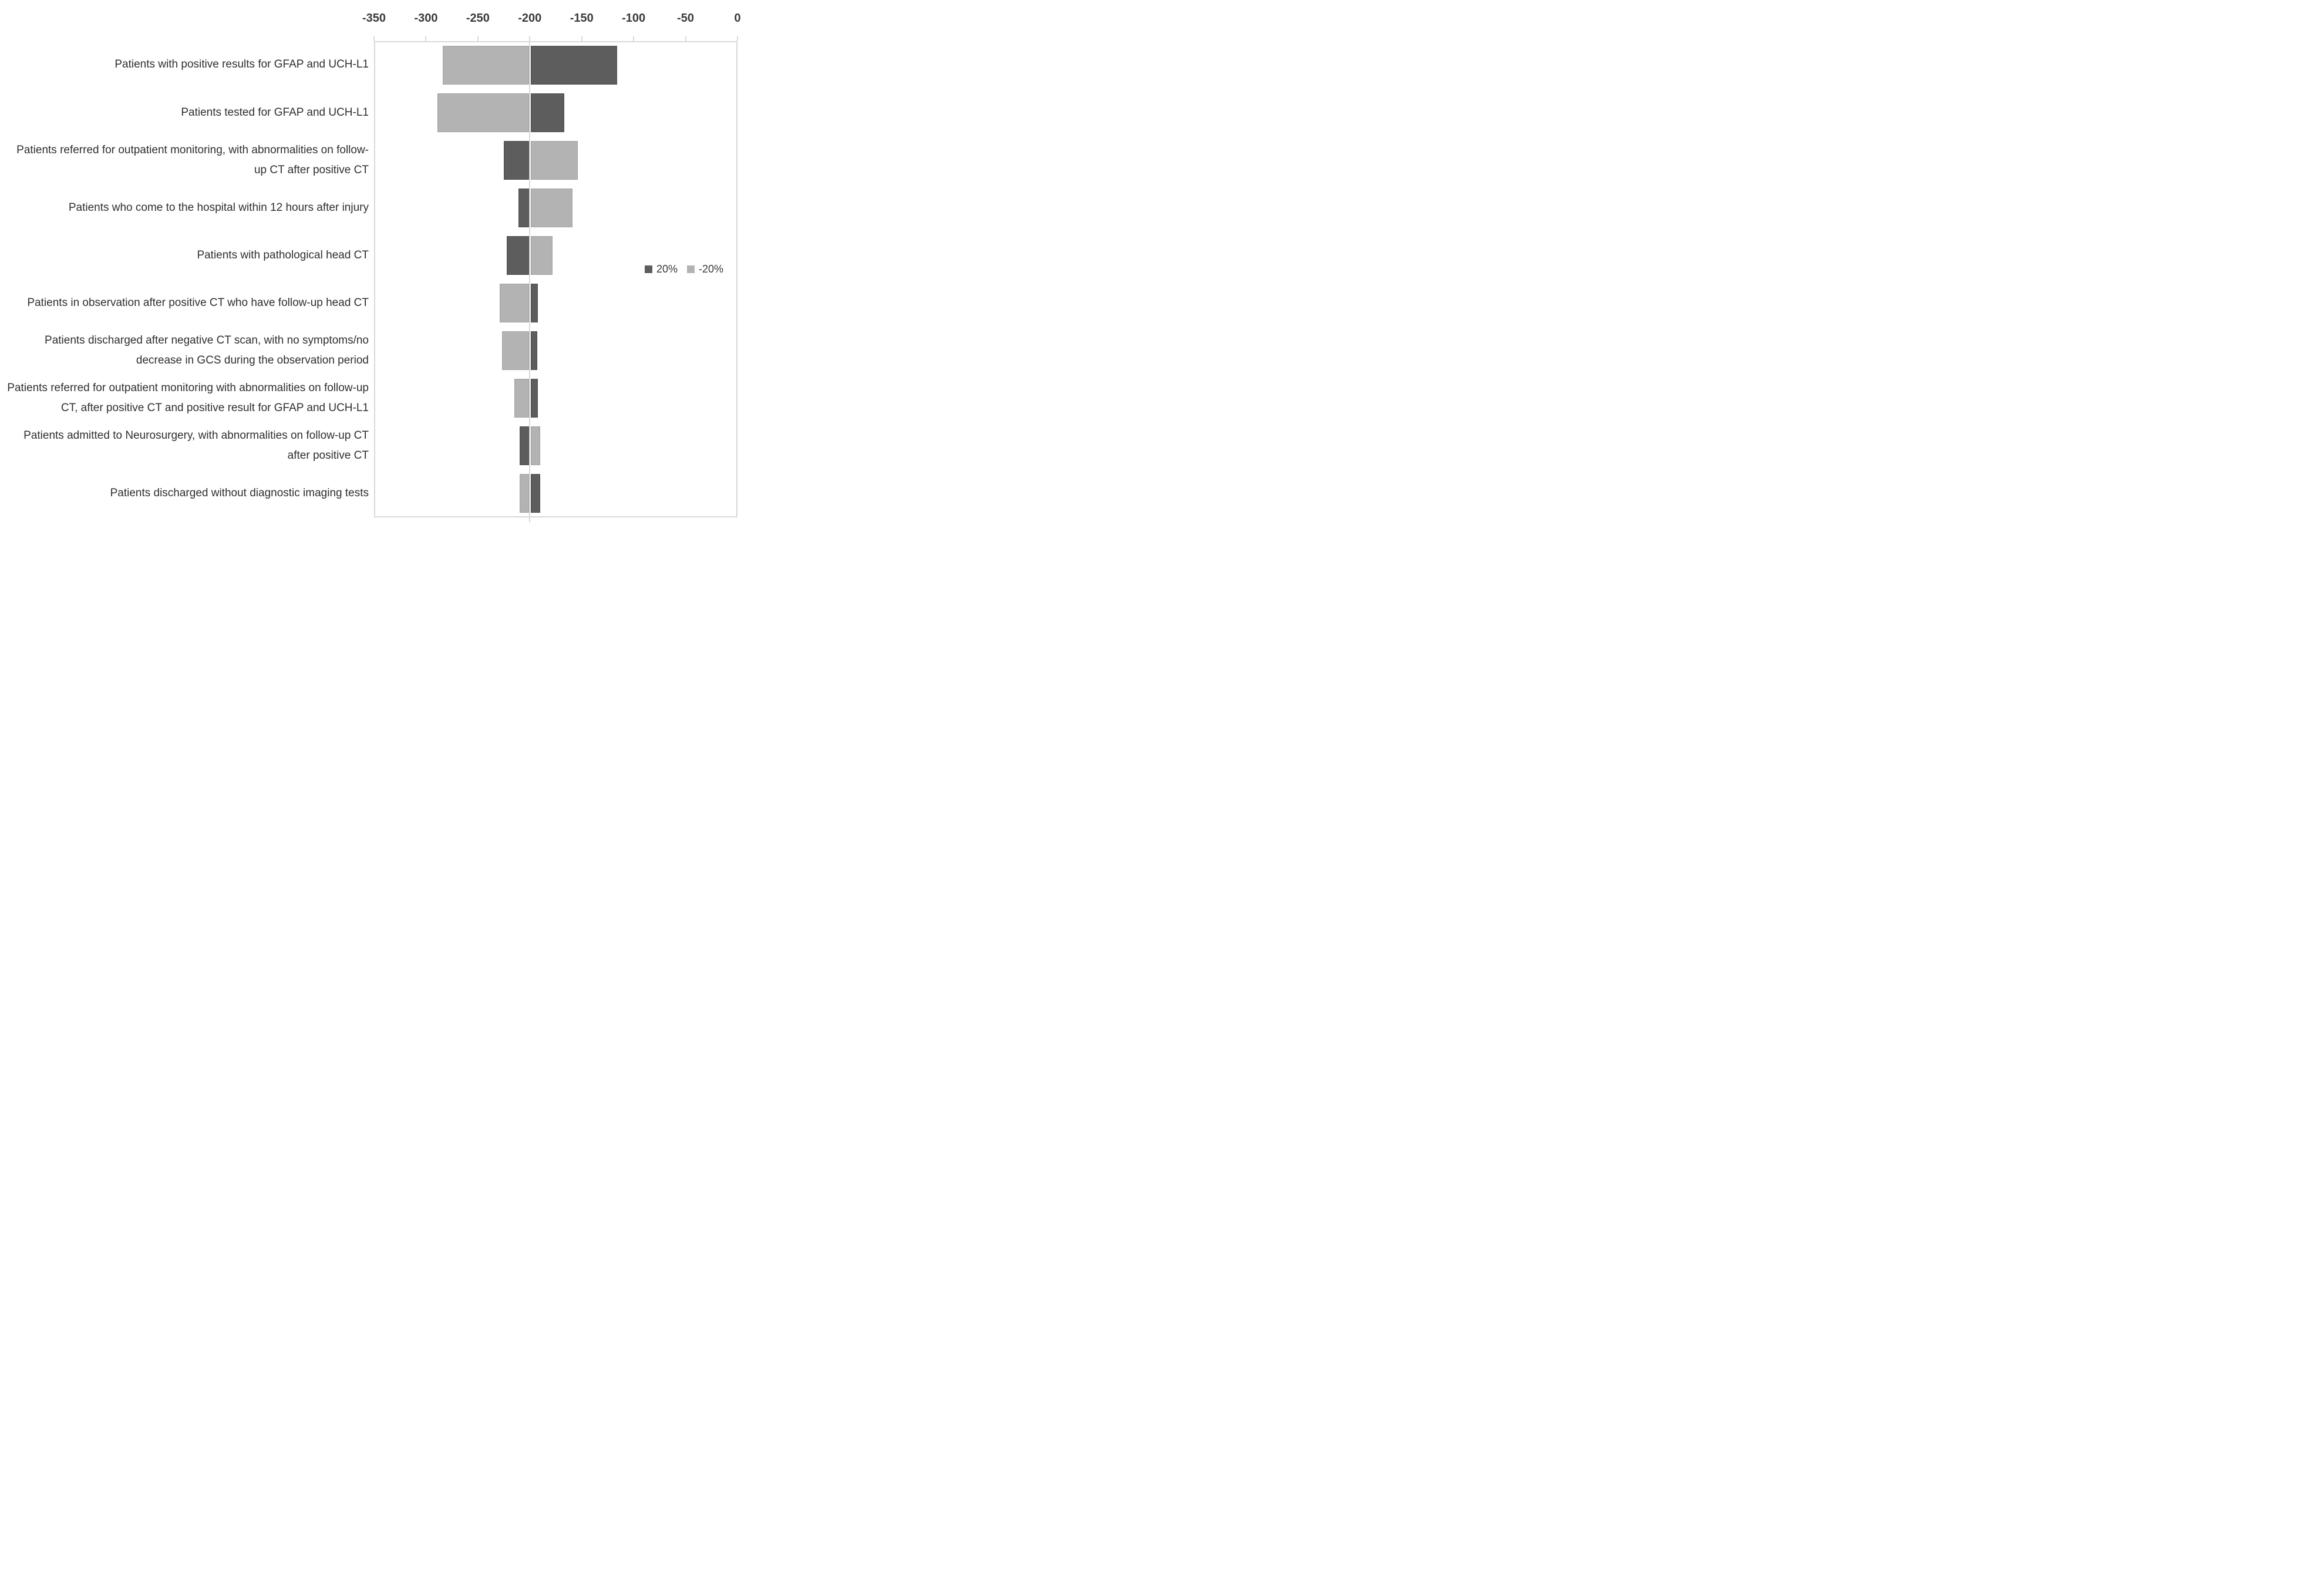  What do you see at coordinates (530, 281) in the screenshot?
I see `base-value-line` at bounding box center [530, 281].